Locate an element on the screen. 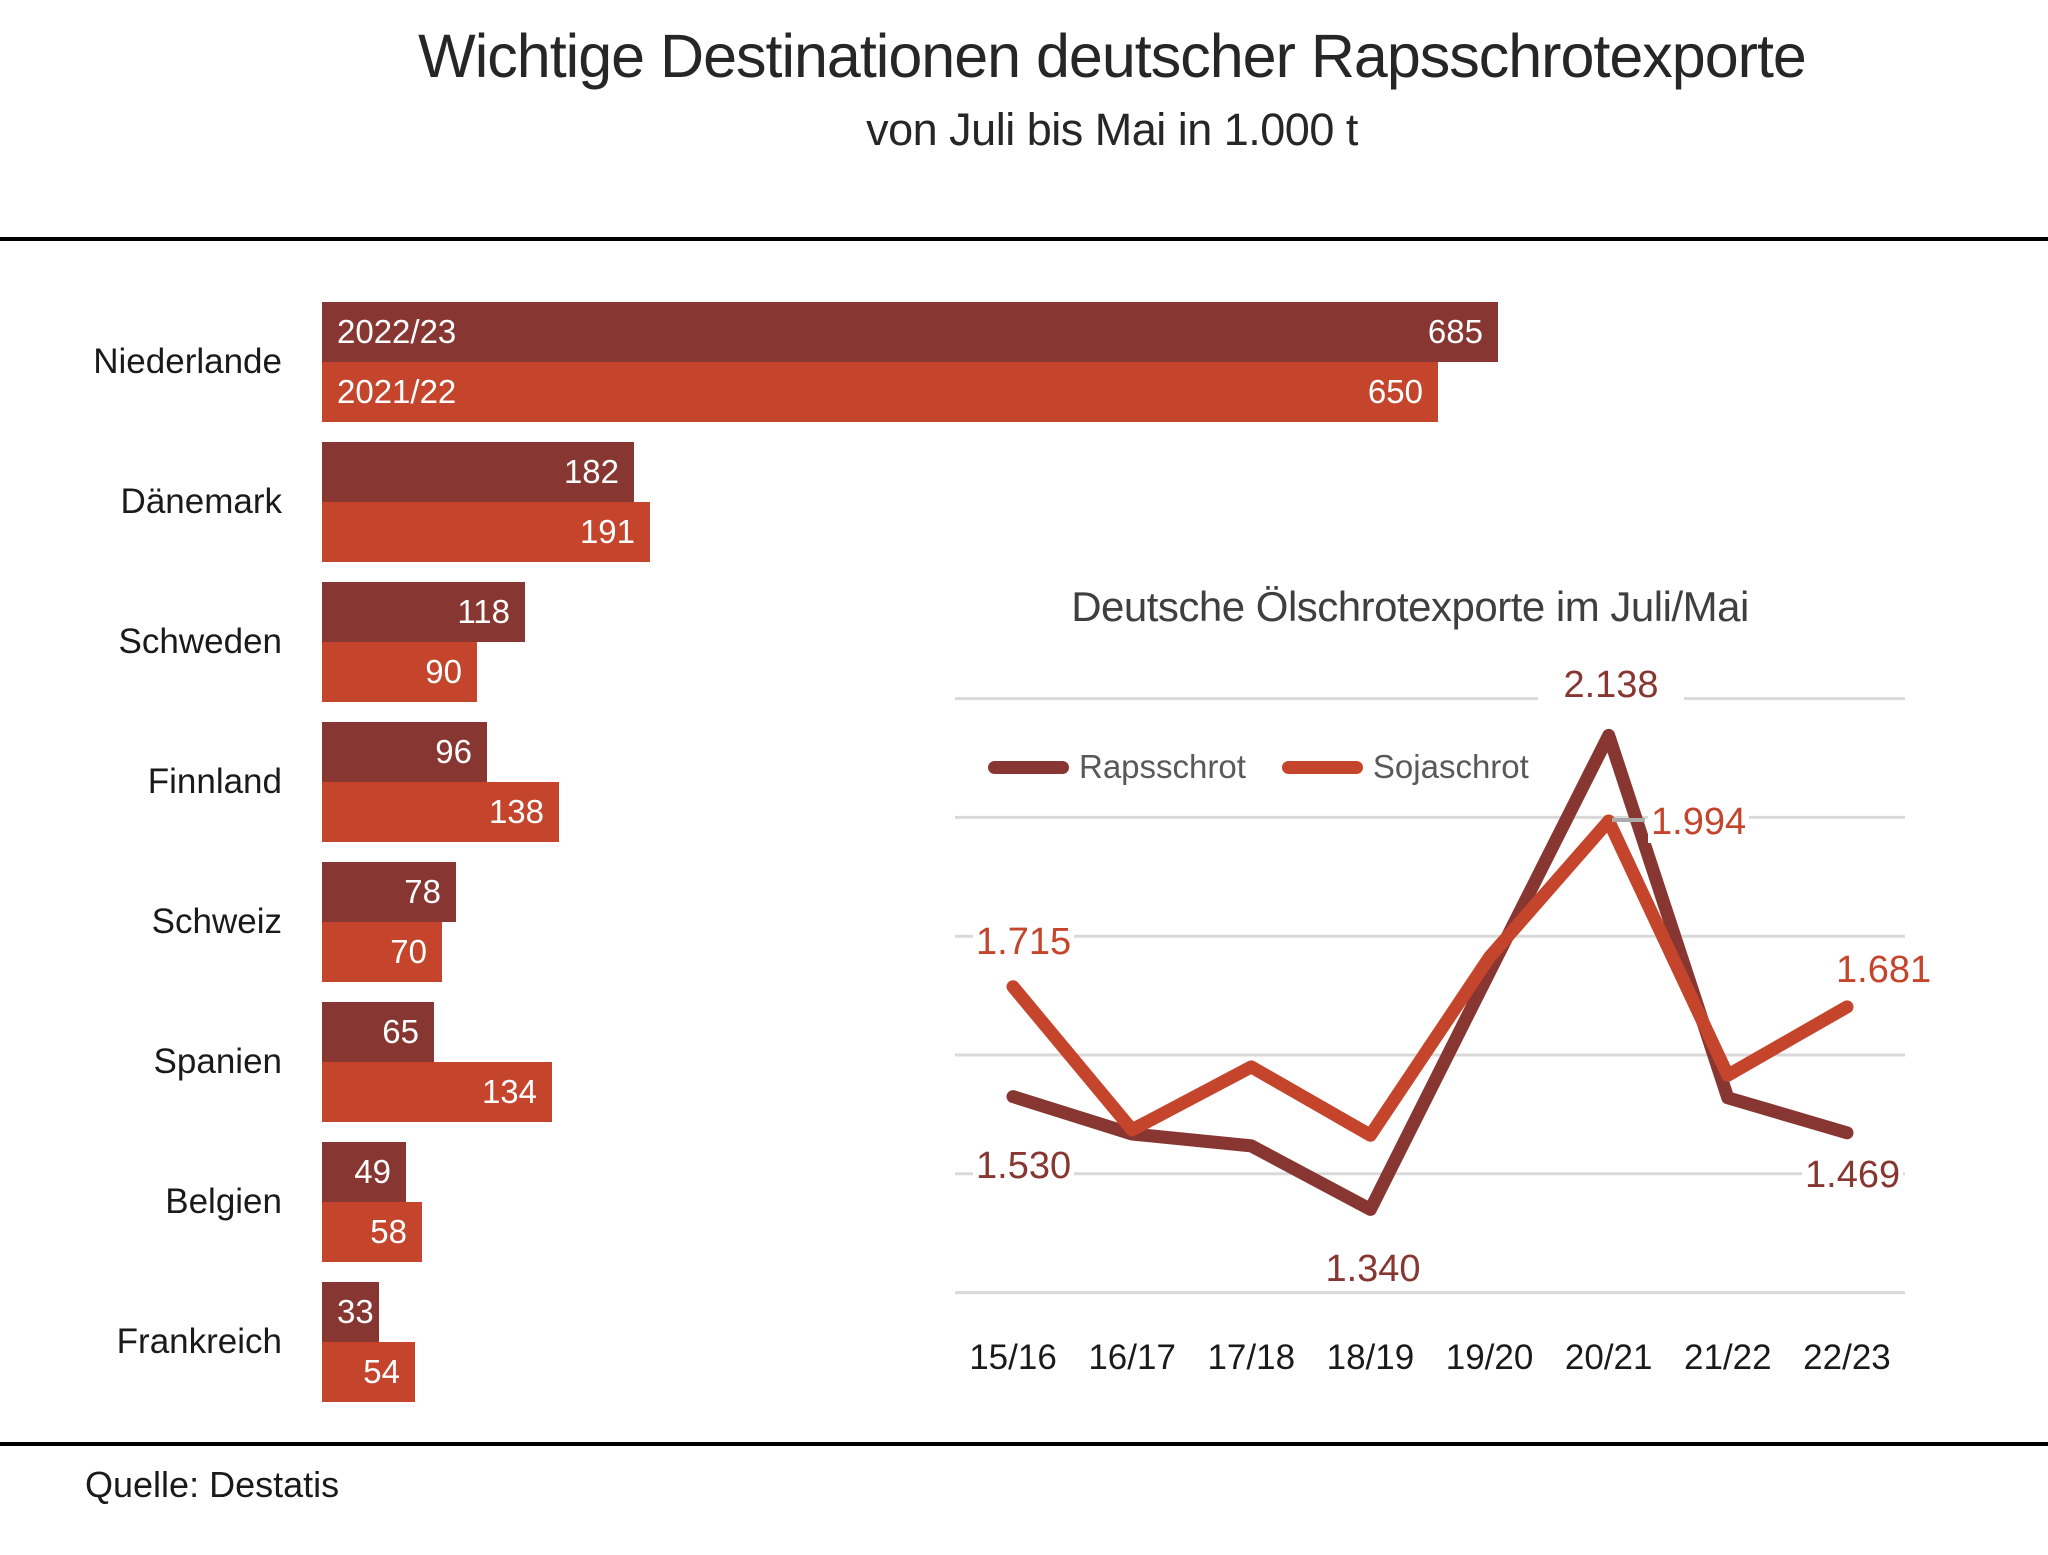 This screenshot has height=1555, width=2048. top-divider-line is located at coordinates (1024, 239).